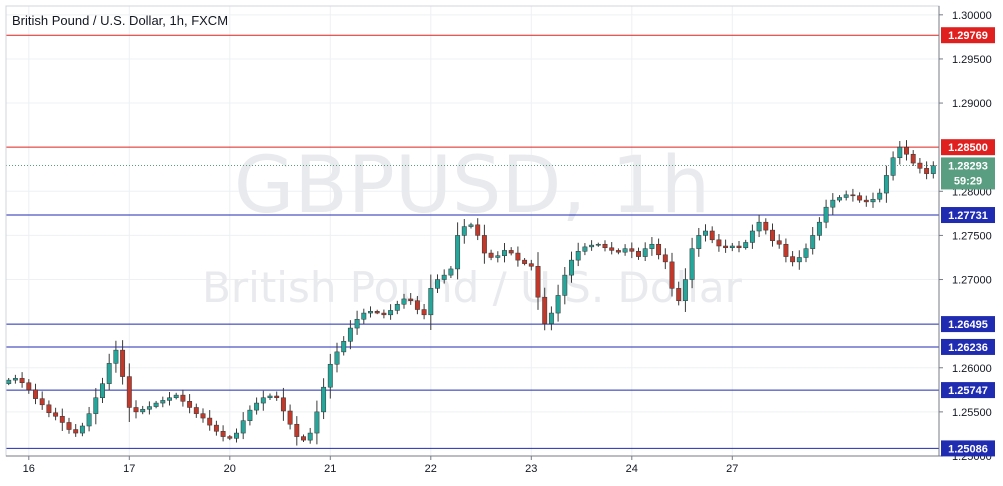  Describe the element at coordinates (972, 60) in the screenshot. I see `price-tick-label: 1.29500` at that location.